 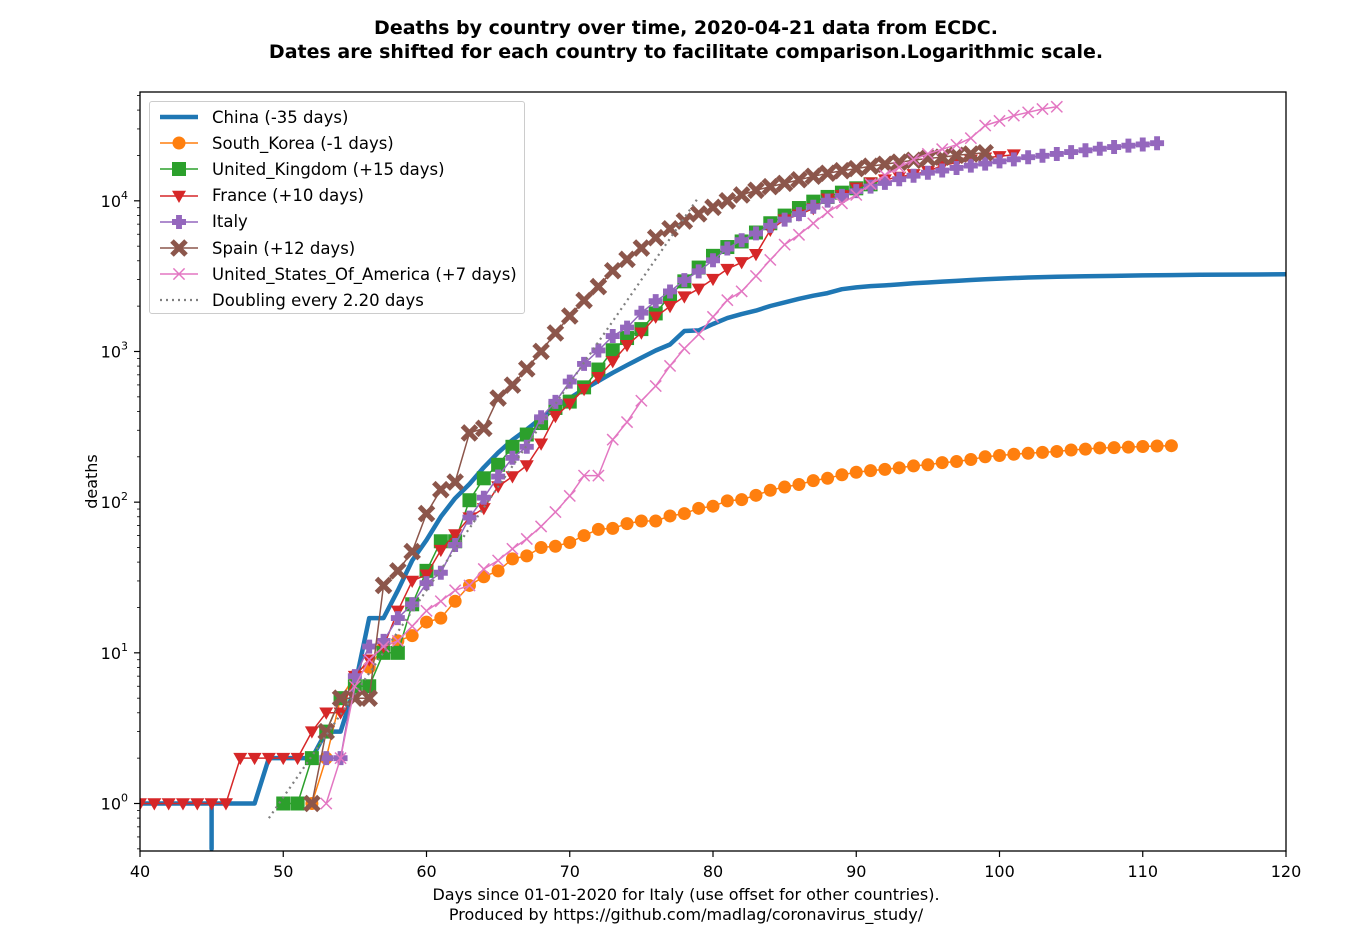 What do you see at coordinates (288, 196) in the screenshot?
I see `legend-label: France (+10 days)` at bounding box center [288, 196].